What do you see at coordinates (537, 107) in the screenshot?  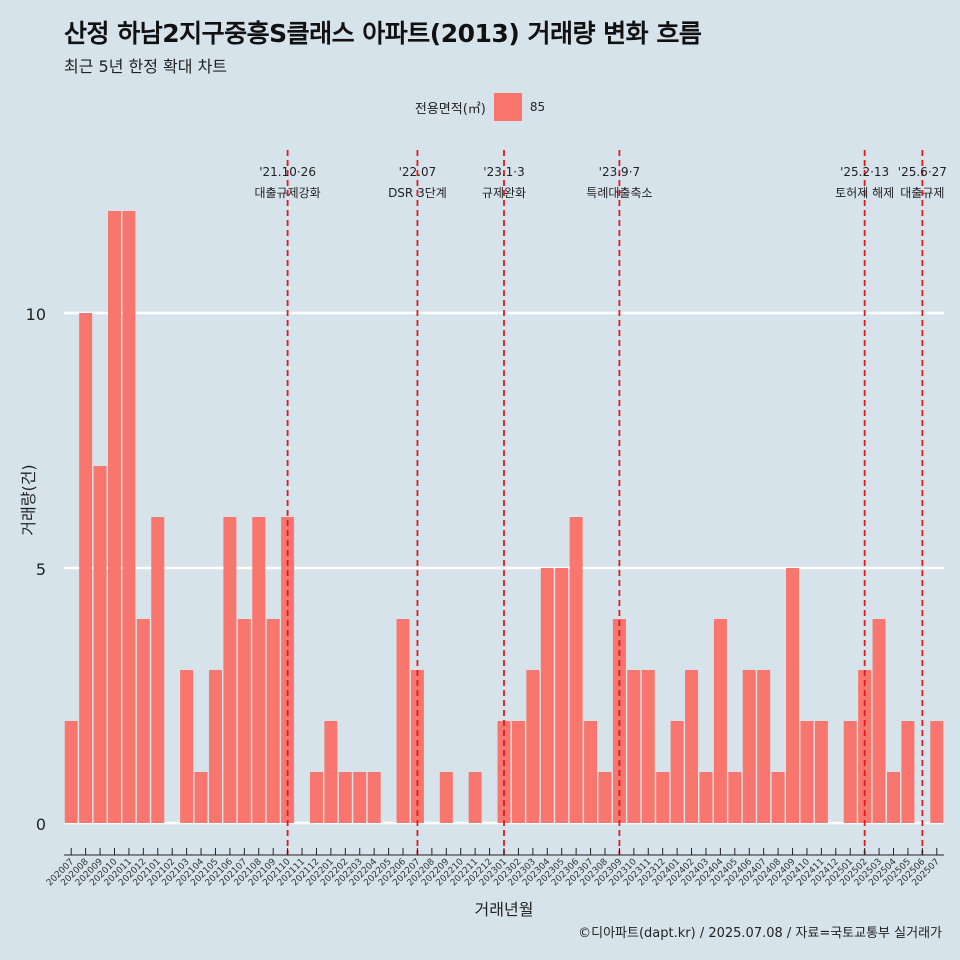 I see `legend-label: 85` at bounding box center [537, 107].